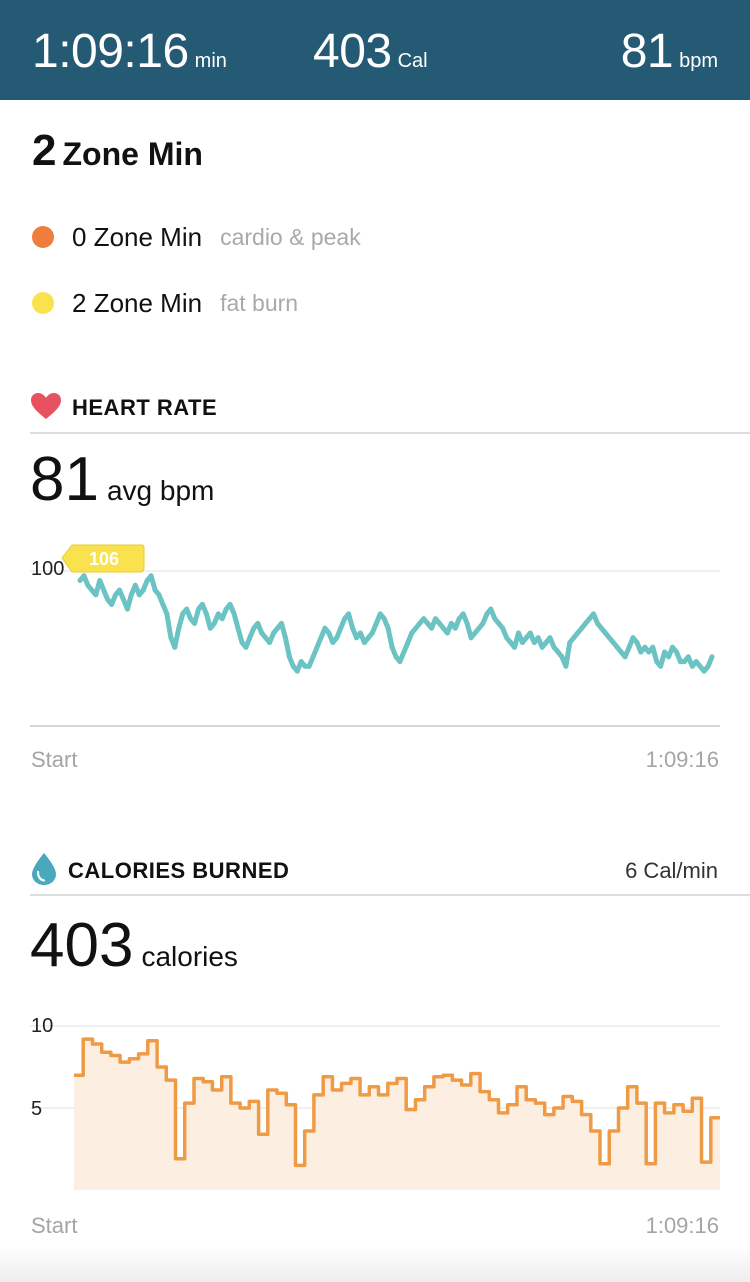 The width and height of the screenshot is (750, 1282). I want to click on zone-minutes-label: Zone Min, so click(132, 154).